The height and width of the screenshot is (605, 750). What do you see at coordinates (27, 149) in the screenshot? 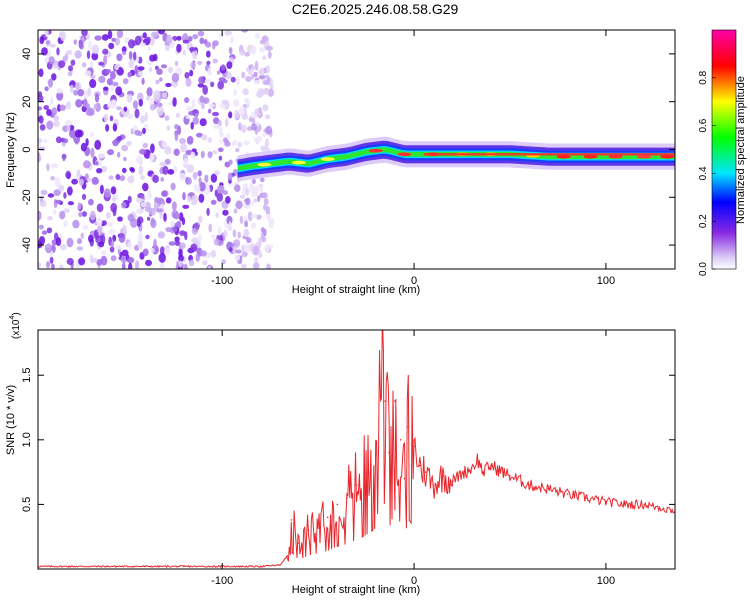
I see `y-tick-label: 0` at bounding box center [27, 149].